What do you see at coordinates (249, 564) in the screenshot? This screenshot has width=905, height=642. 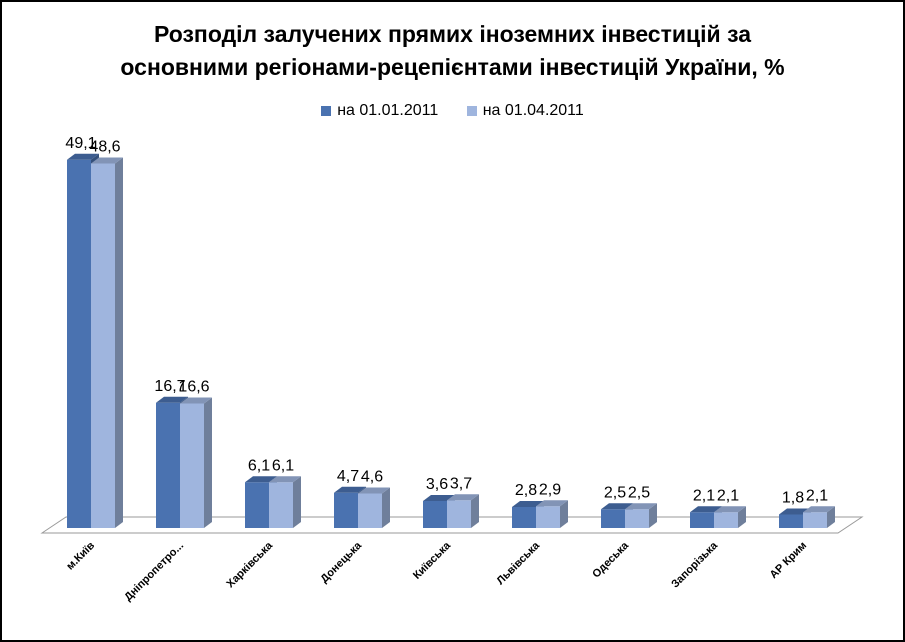 I see `x-tick-label-3: Харківська` at bounding box center [249, 564].